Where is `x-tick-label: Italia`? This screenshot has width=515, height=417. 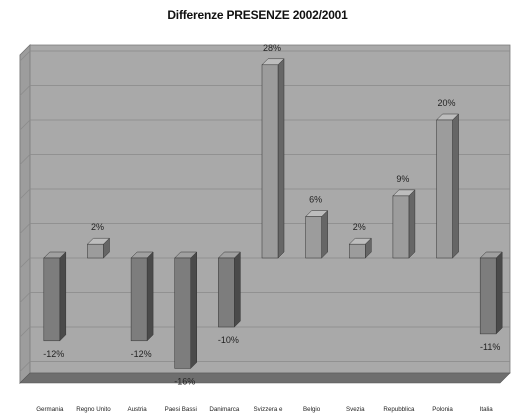
x-tick-label: Italia is located at coordinates (487, 409).